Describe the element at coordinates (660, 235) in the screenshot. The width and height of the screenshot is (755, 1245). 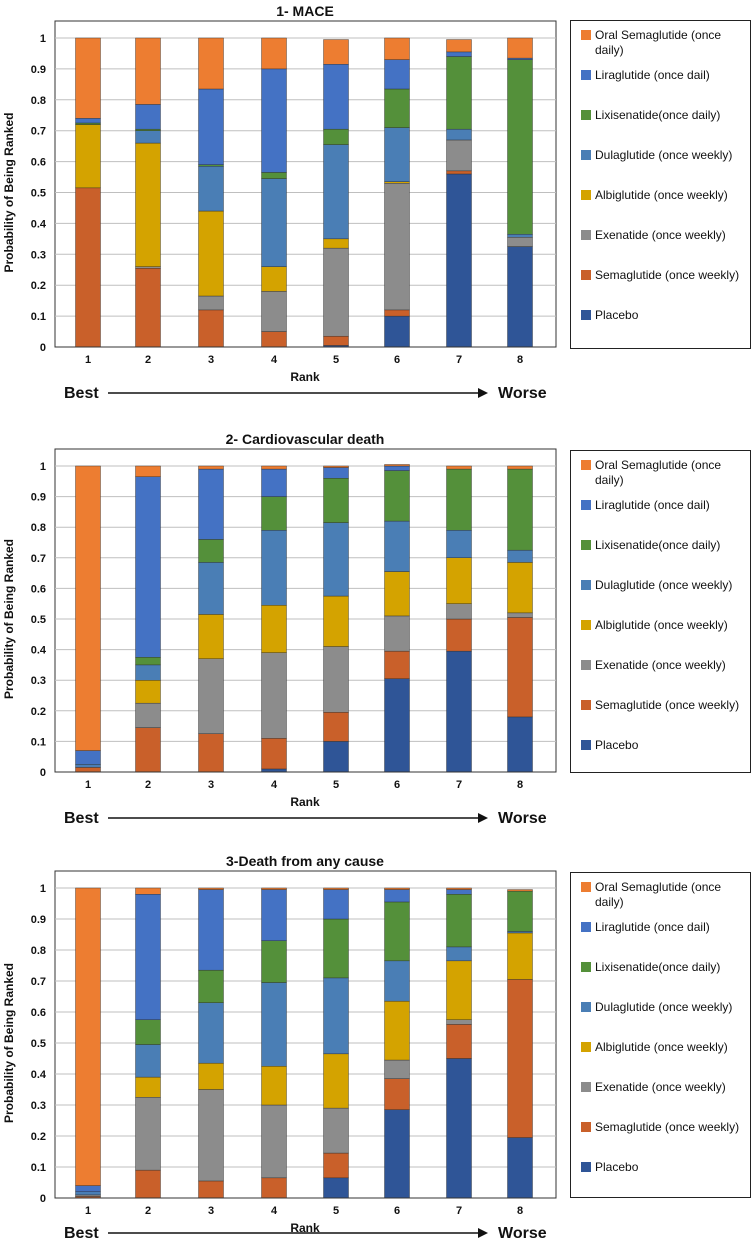
I see `legend-label: Exenatide (once weekly)` at that location.